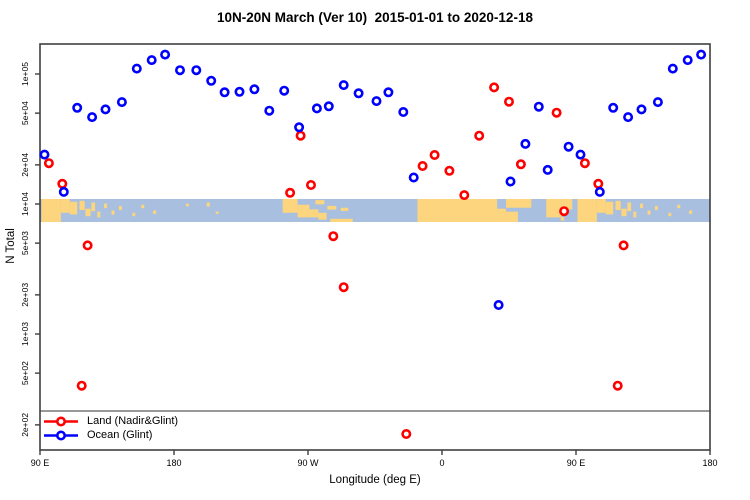  I want to click on x-axis: 90 E 180 90 W 0 90 E 180, so click(374, 459).